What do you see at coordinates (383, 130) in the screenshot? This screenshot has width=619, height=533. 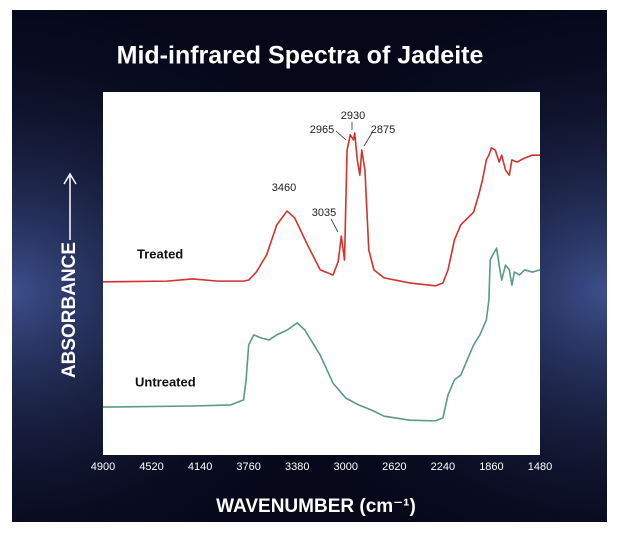 I see `peak-label: 2875` at bounding box center [383, 130].